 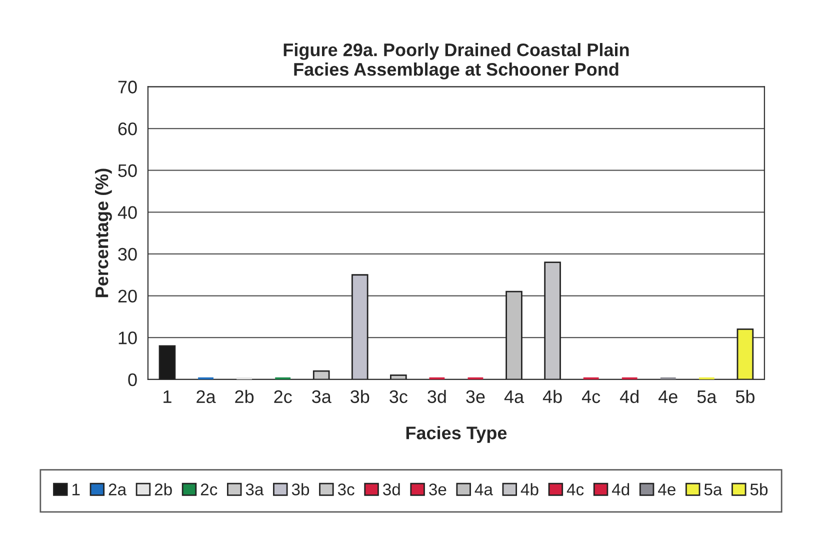 I want to click on legend-label: 2b, so click(x=163, y=489).